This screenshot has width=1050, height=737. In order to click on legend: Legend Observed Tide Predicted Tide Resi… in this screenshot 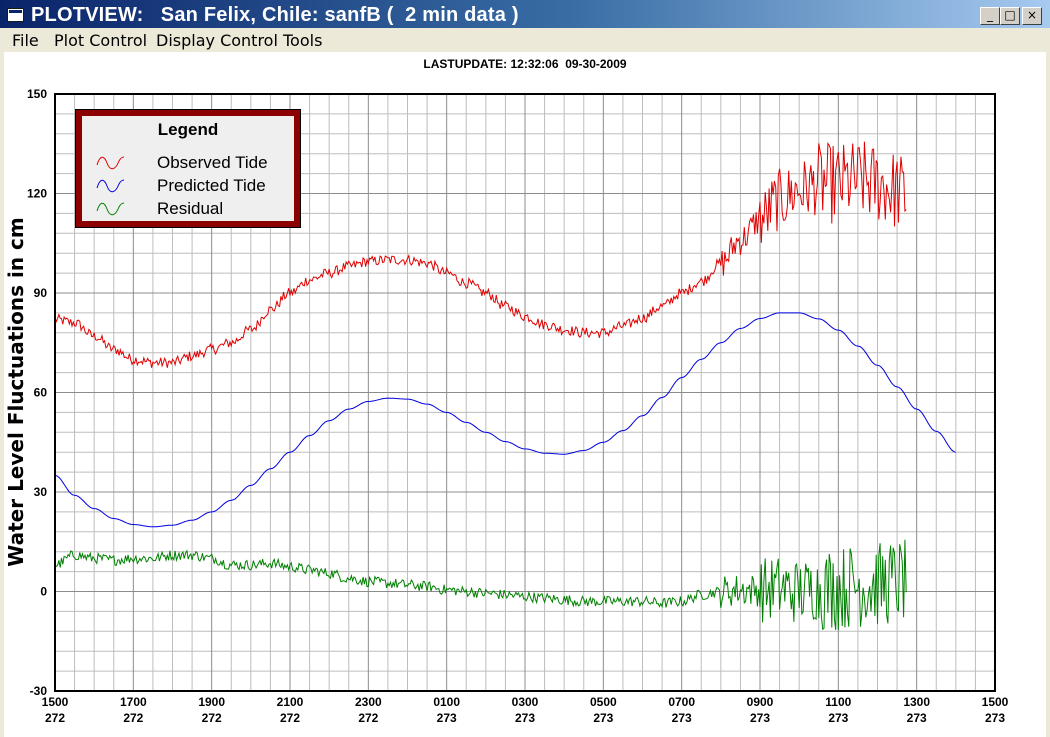, I will do `click(188, 168)`.